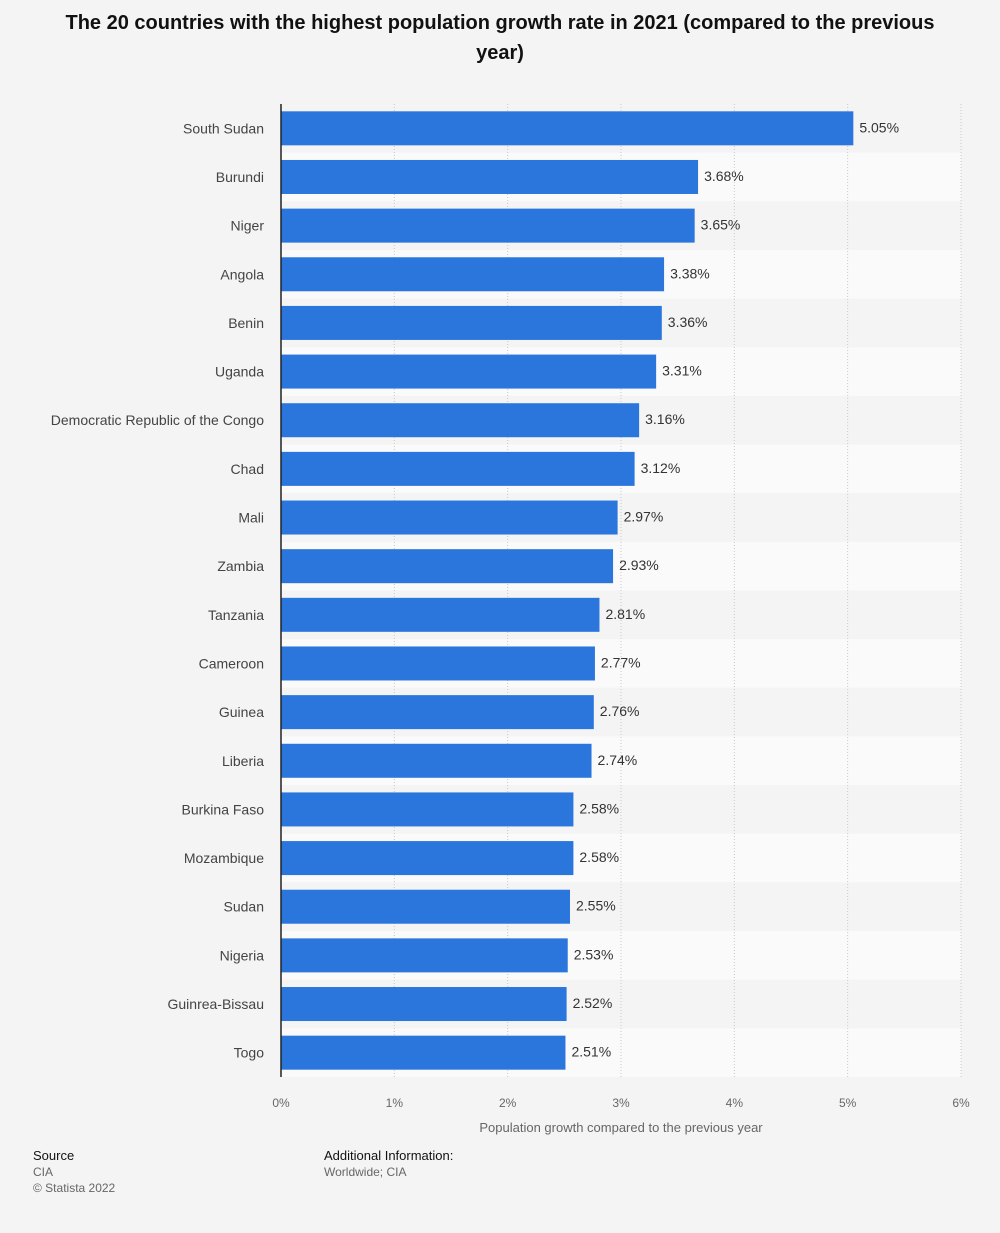 This screenshot has height=1233, width=1000. I want to click on x-tick-label: 5%, so click(848, 1103).